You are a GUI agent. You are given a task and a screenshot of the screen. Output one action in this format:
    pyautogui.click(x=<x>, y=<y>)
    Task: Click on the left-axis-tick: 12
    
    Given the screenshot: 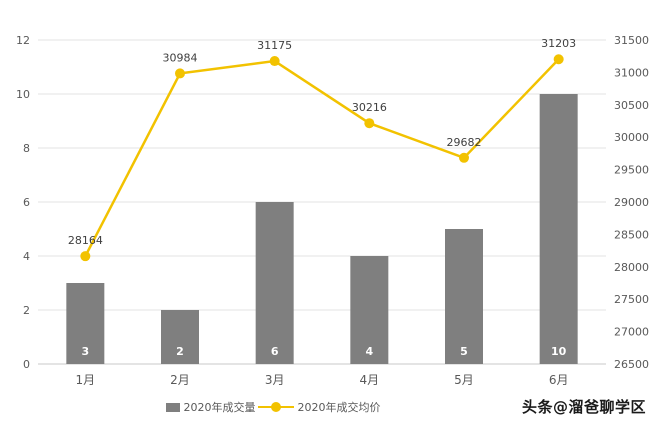 What is the action you would take?
    pyautogui.click(x=23, y=40)
    